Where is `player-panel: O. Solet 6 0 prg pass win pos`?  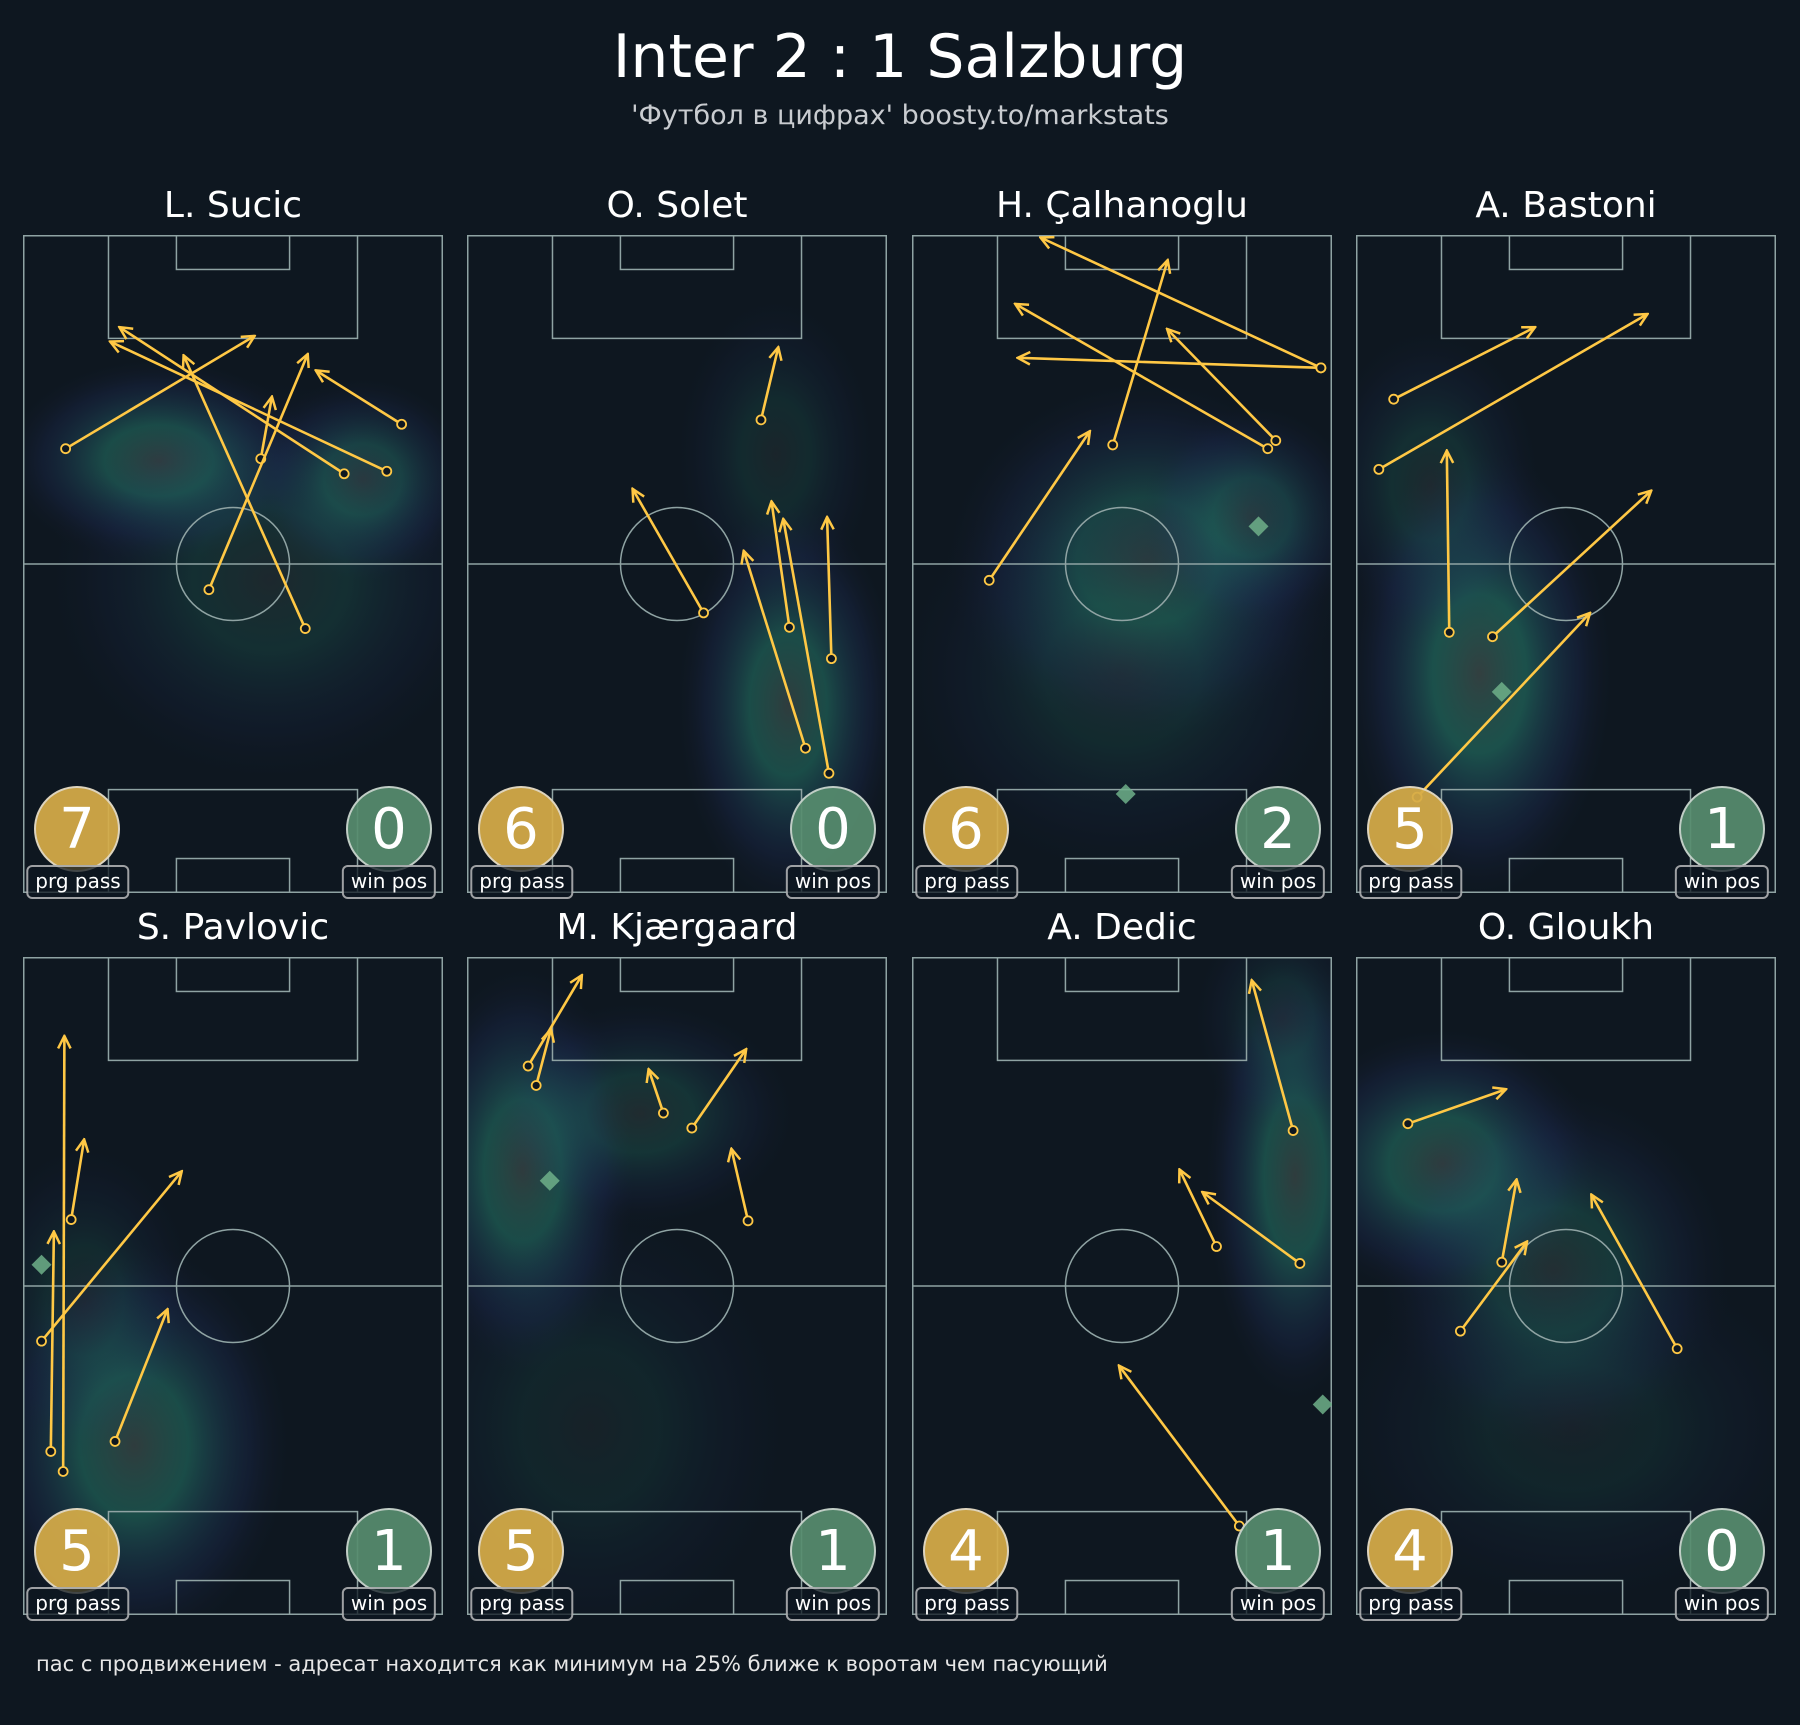 player-panel: O. Solet 6 0 prg pass win pos is located at coordinates (677, 542).